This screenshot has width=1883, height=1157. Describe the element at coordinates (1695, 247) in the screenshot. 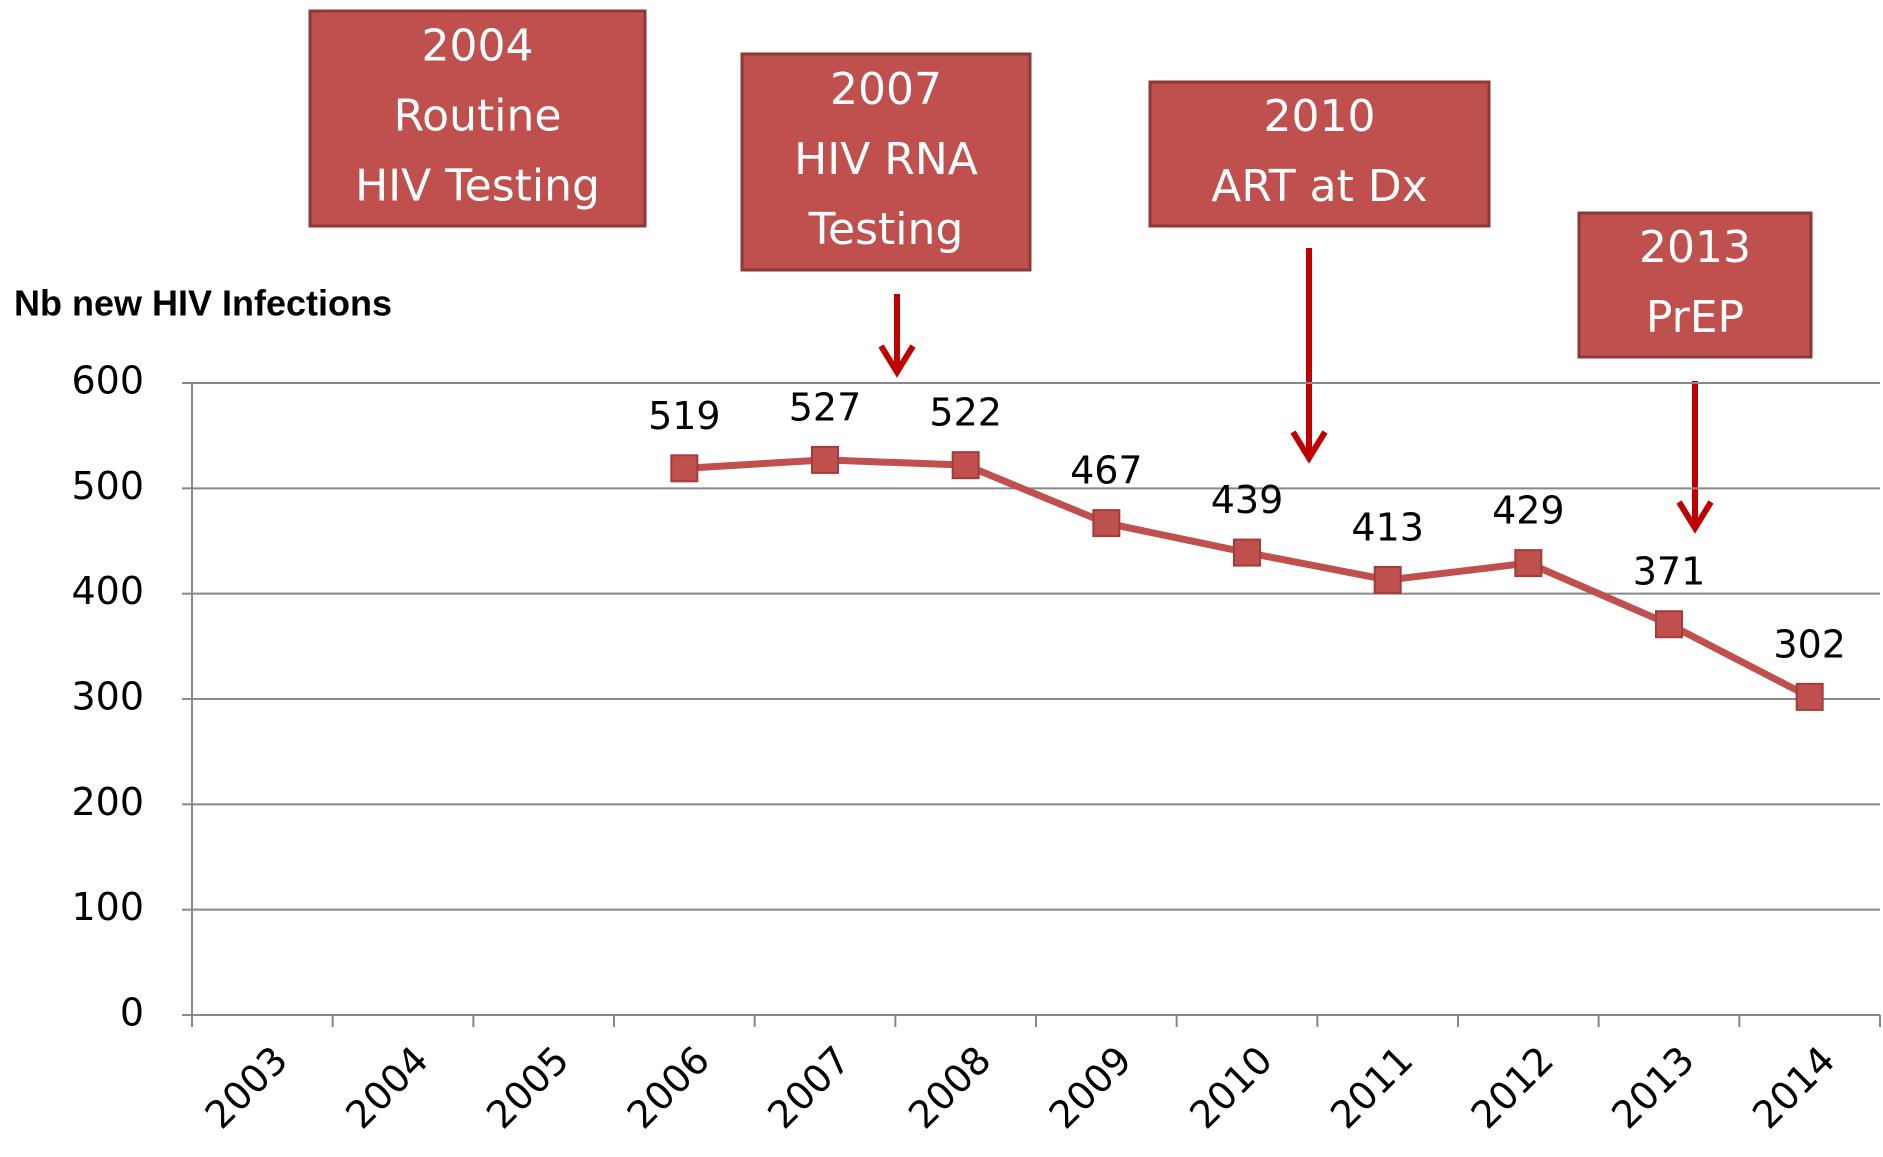

I see `annotation-text: 2013` at that location.